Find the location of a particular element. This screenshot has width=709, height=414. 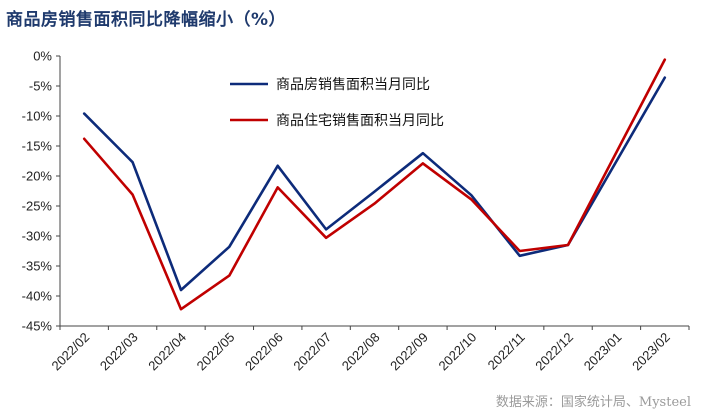

x-tick-label: 2022/06 is located at coordinates (264, 352).